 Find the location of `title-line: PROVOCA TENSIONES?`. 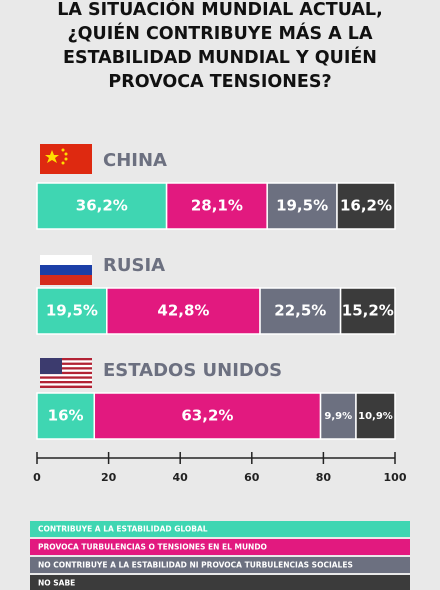

title-line: PROVOCA TENSIONES? is located at coordinates (219, 82).